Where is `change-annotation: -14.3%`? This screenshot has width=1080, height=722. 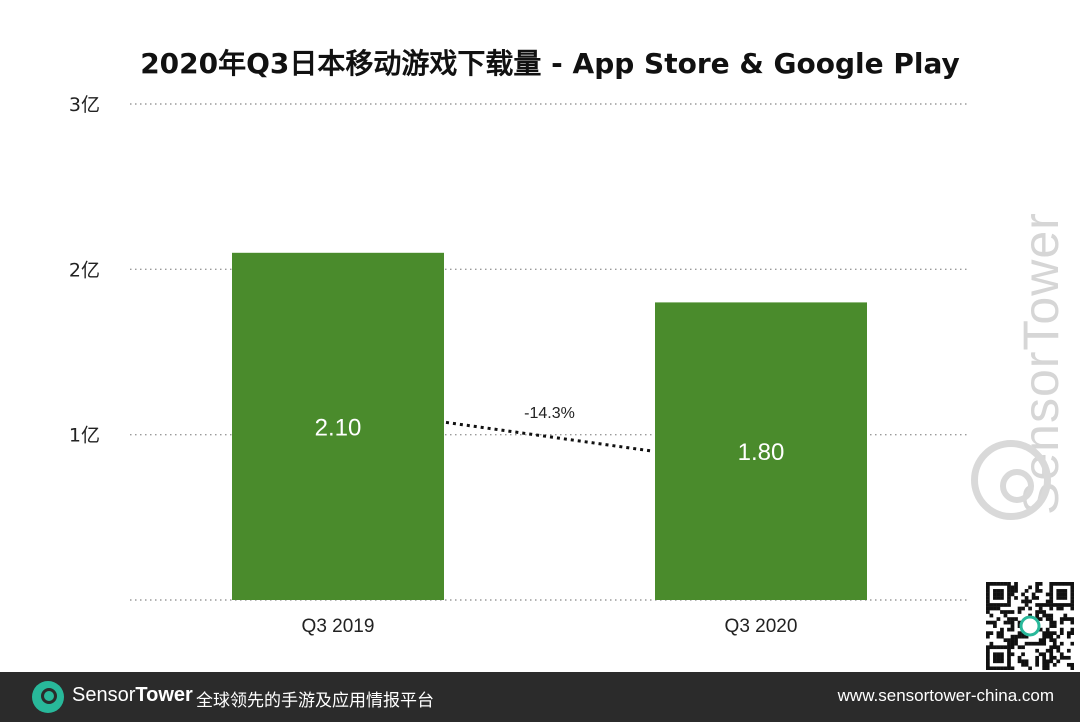 change-annotation: -14.3% is located at coordinates (549, 429).